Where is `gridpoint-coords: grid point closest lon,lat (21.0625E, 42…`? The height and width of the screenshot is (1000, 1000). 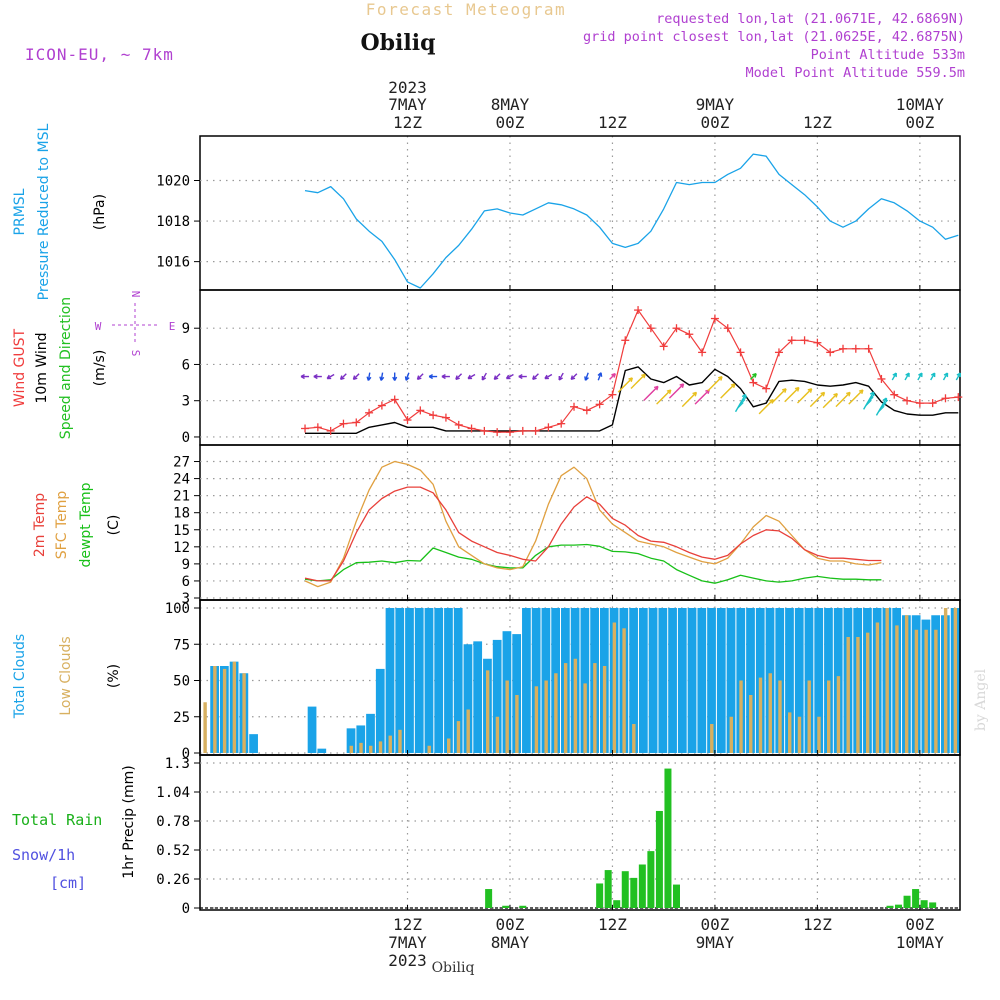
gridpoint-coords: grid point closest lon,lat (21.0625E, 42… is located at coordinates (774, 37).